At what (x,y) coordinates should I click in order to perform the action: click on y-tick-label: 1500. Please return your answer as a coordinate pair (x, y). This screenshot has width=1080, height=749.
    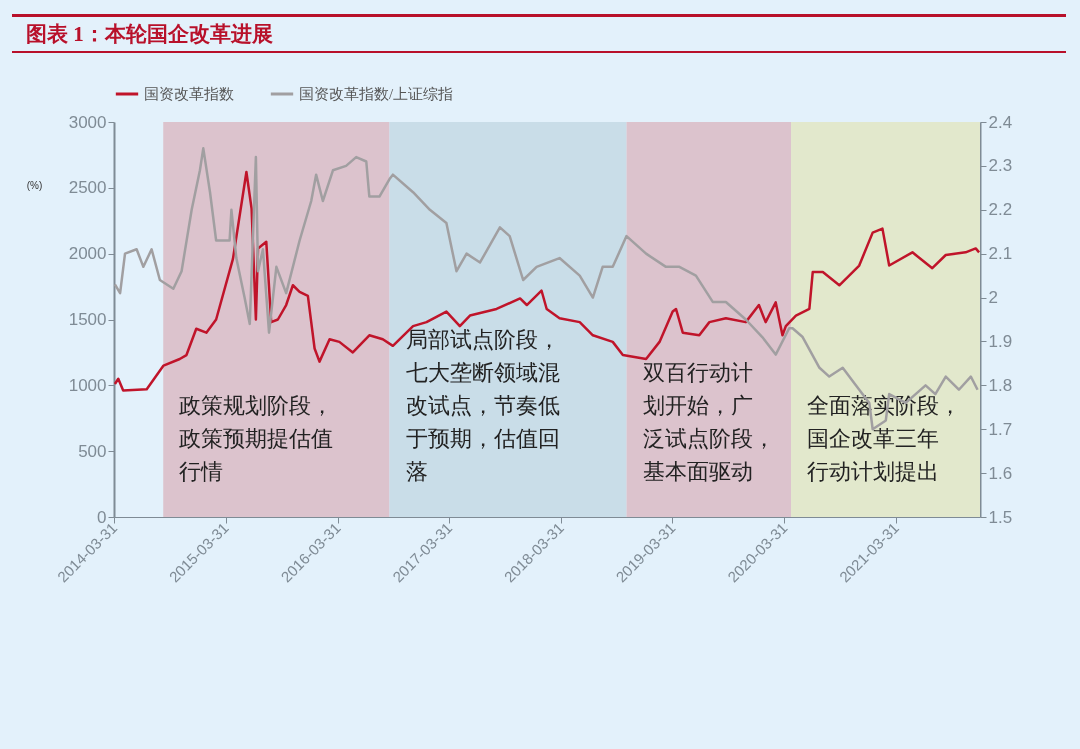
    Looking at the image, I should click on (87, 319).